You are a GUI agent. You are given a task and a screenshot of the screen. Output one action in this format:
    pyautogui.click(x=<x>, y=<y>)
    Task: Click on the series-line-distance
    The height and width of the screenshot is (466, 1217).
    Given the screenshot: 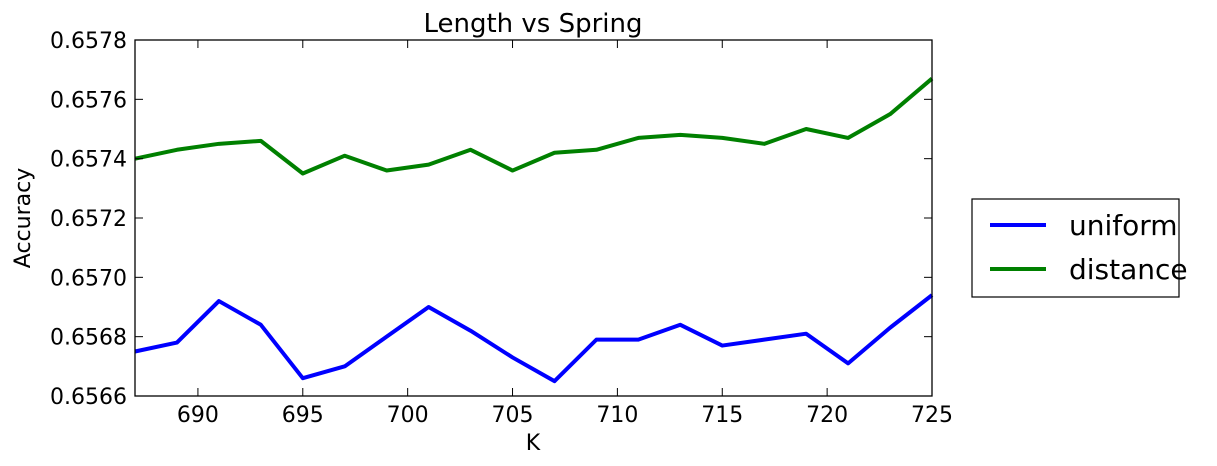 What is the action you would take?
    pyautogui.click(x=534, y=126)
    